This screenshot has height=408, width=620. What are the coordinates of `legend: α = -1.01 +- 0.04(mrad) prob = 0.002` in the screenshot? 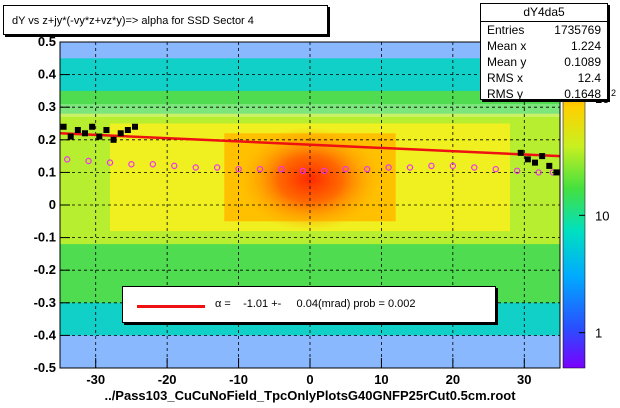 It's located at (309, 304).